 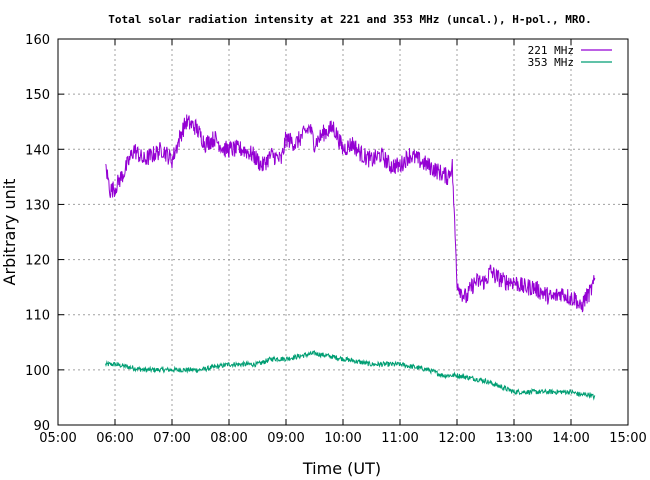 I want to click on y-tick-label: 150, so click(x=37, y=95).